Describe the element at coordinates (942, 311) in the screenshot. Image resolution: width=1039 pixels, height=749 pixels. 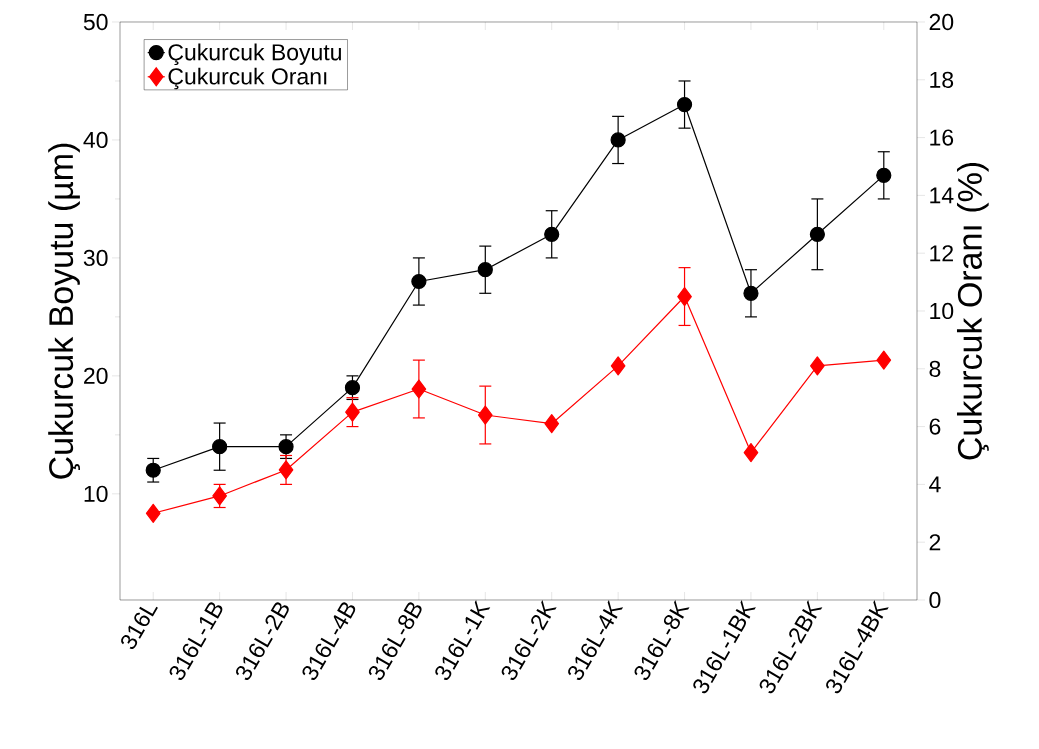
I see `y2-tick-label: 10` at that location.